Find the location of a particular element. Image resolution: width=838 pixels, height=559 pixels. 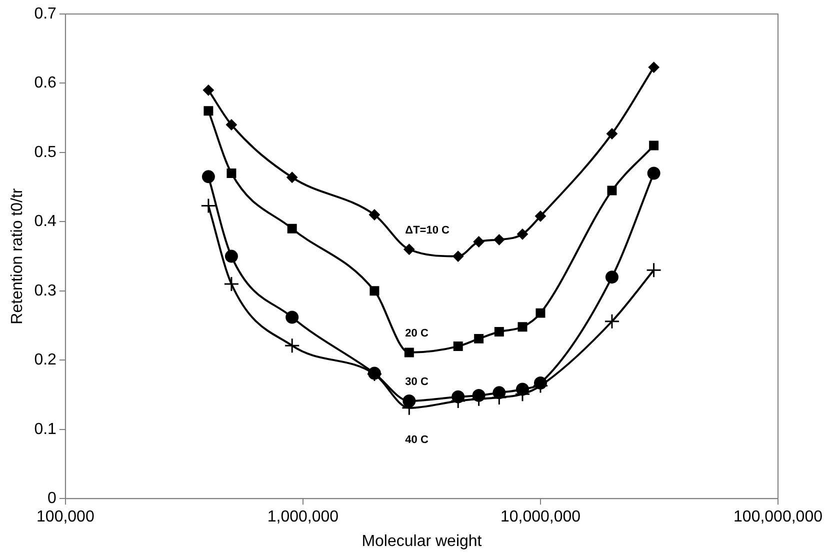

x-tick-label: 100,000,000 is located at coordinates (778, 517).